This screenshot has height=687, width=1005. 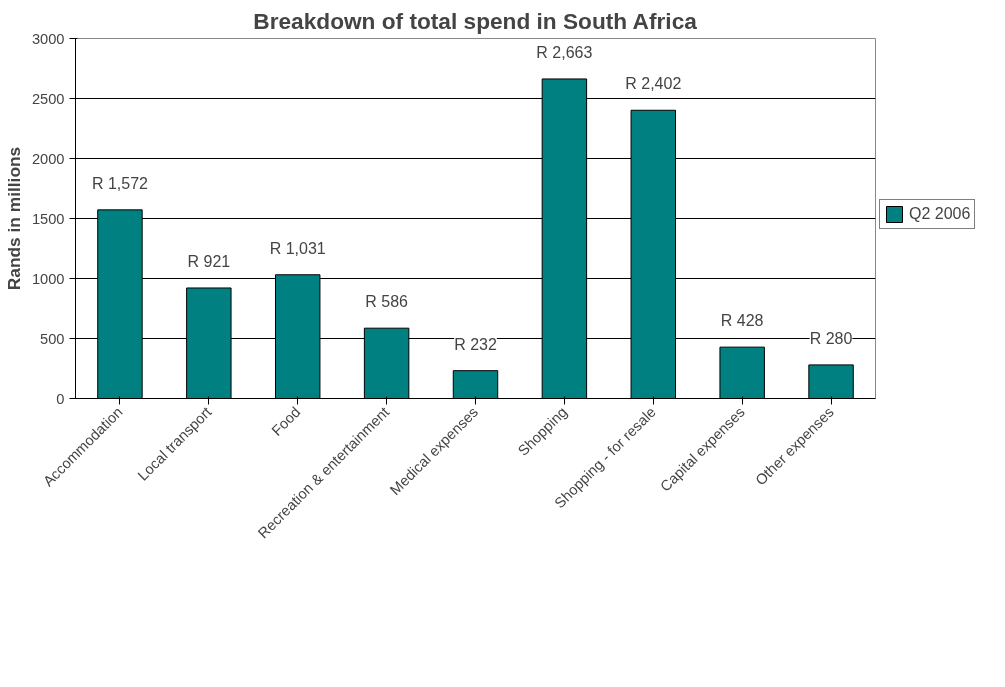 I want to click on data-label: R 232, so click(x=475, y=344).